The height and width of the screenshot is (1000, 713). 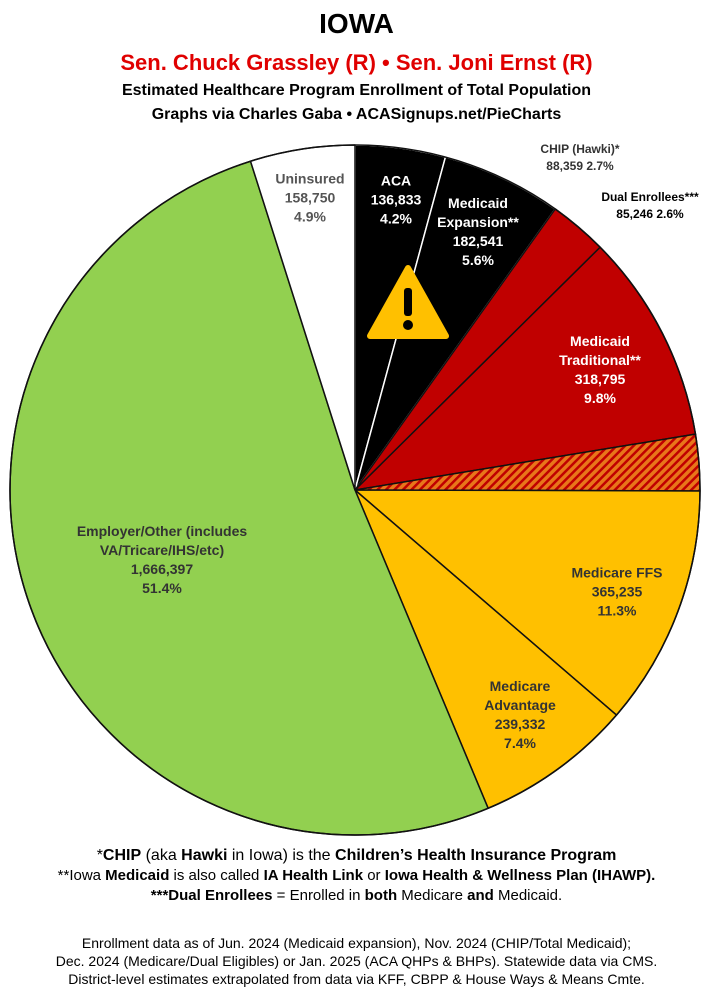 What do you see at coordinates (432, 895) in the screenshot?
I see `footnote-text: Medicare` at bounding box center [432, 895].